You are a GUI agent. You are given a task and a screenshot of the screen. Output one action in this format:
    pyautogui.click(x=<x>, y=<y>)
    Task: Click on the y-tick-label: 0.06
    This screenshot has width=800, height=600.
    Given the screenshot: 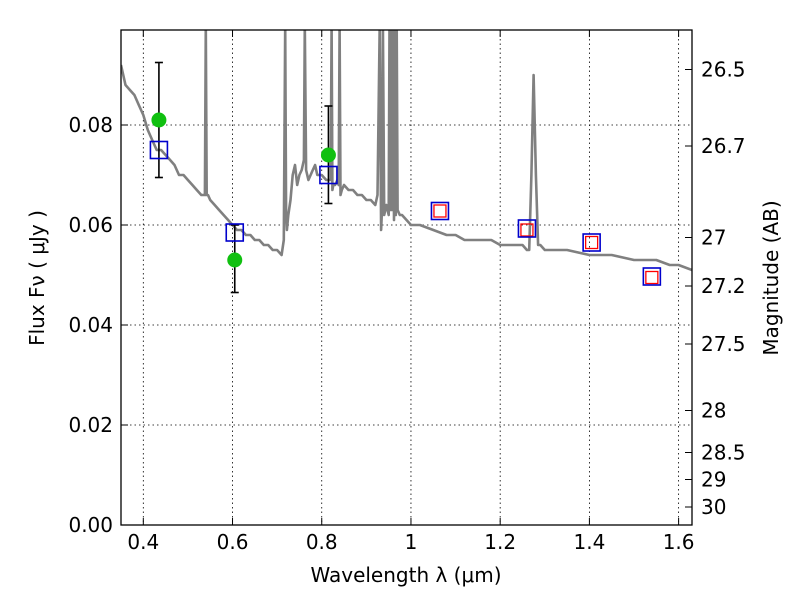 What is the action you would take?
    pyautogui.click(x=90, y=225)
    